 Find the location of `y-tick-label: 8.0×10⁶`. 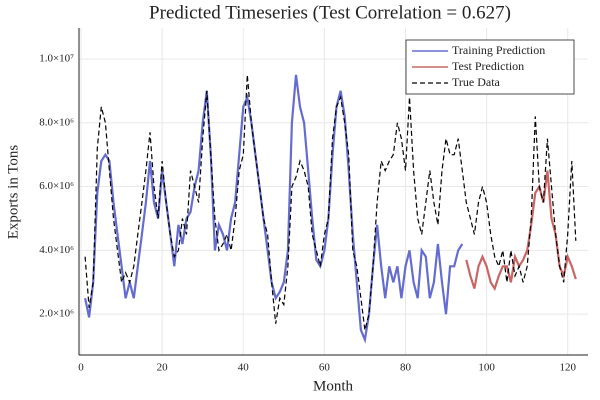

y-tick-label: 8.0×10⁶ is located at coordinates (56, 122).